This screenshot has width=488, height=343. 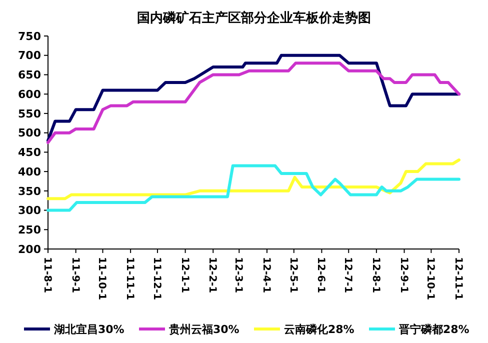 What do you see at coordinates (292, 275) in the screenshot?
I see `x-tick-label: 12-5-1` at bounding box center [292, 275].